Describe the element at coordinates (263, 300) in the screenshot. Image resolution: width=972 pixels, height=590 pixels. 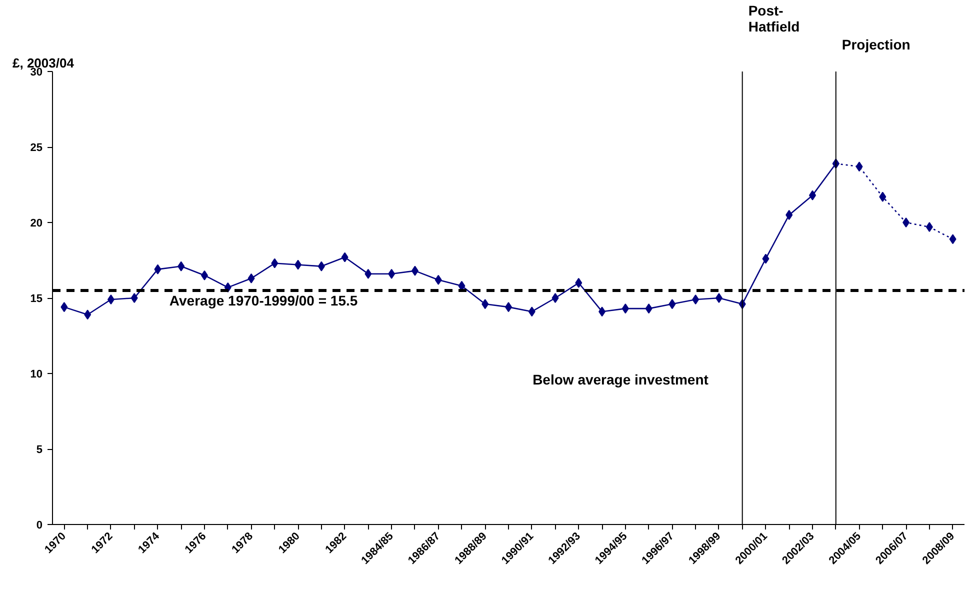
I see `ref-line-label: Average 1970-1999/00 = 15.5` at that location.